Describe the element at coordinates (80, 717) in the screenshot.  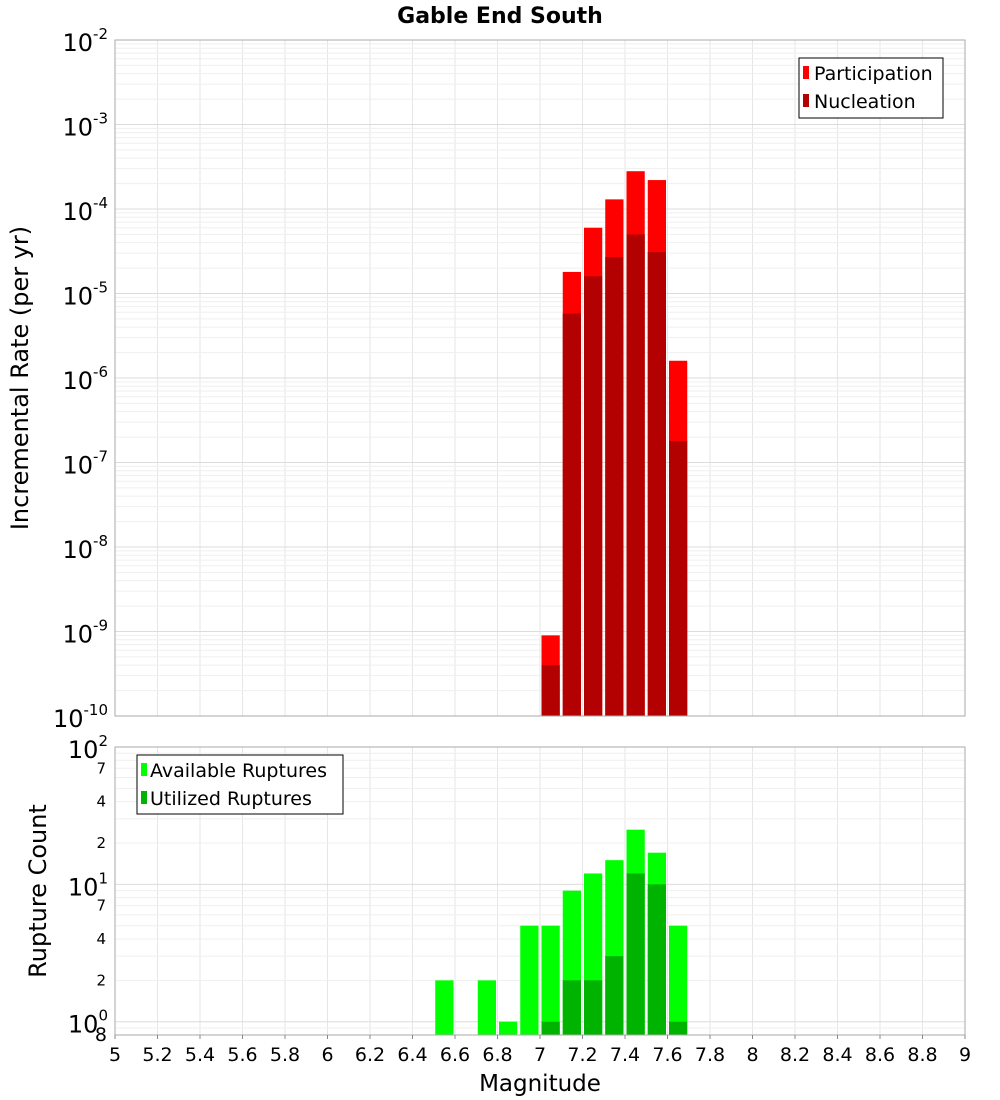
I see `rate-y-tick-label: 10⁻¹⁰` at that location.